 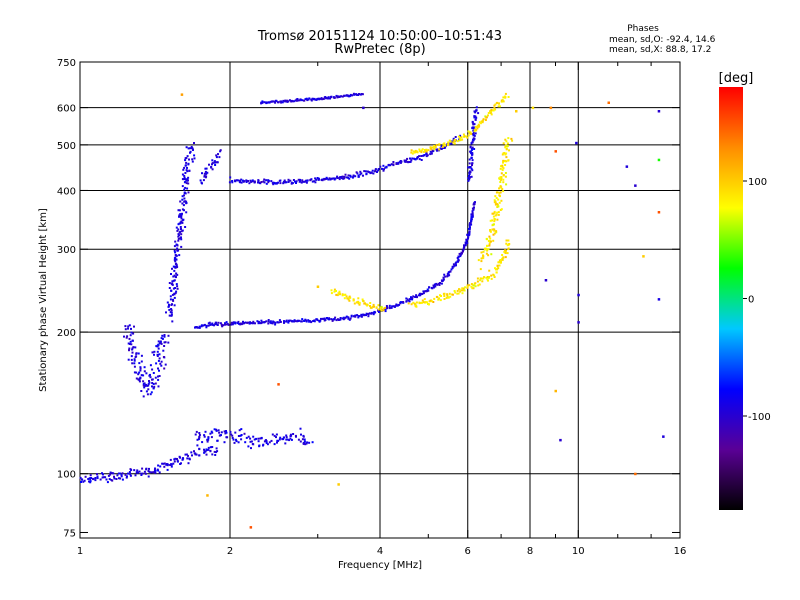 I want to click on stats-line-o: mean, sd,O: -92.4, 14.6, so click(x=662, y=40).